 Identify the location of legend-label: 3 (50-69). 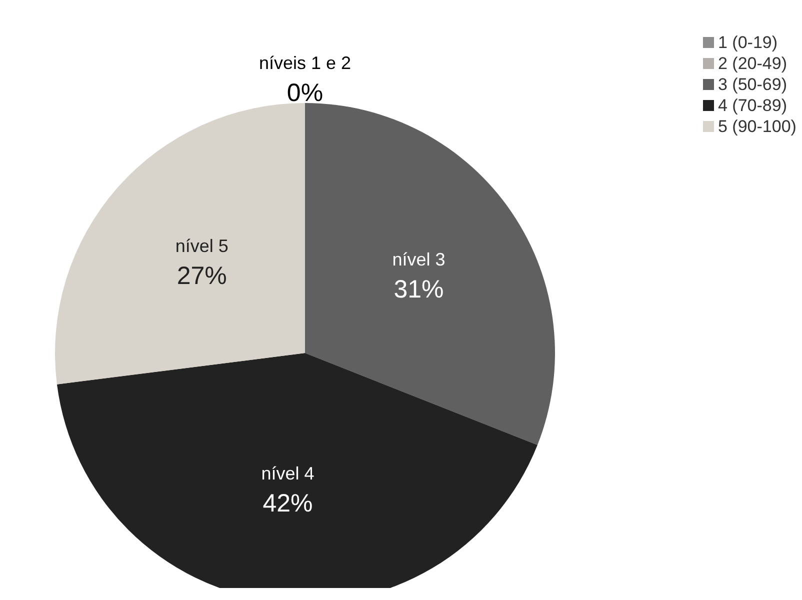
(752, 84).